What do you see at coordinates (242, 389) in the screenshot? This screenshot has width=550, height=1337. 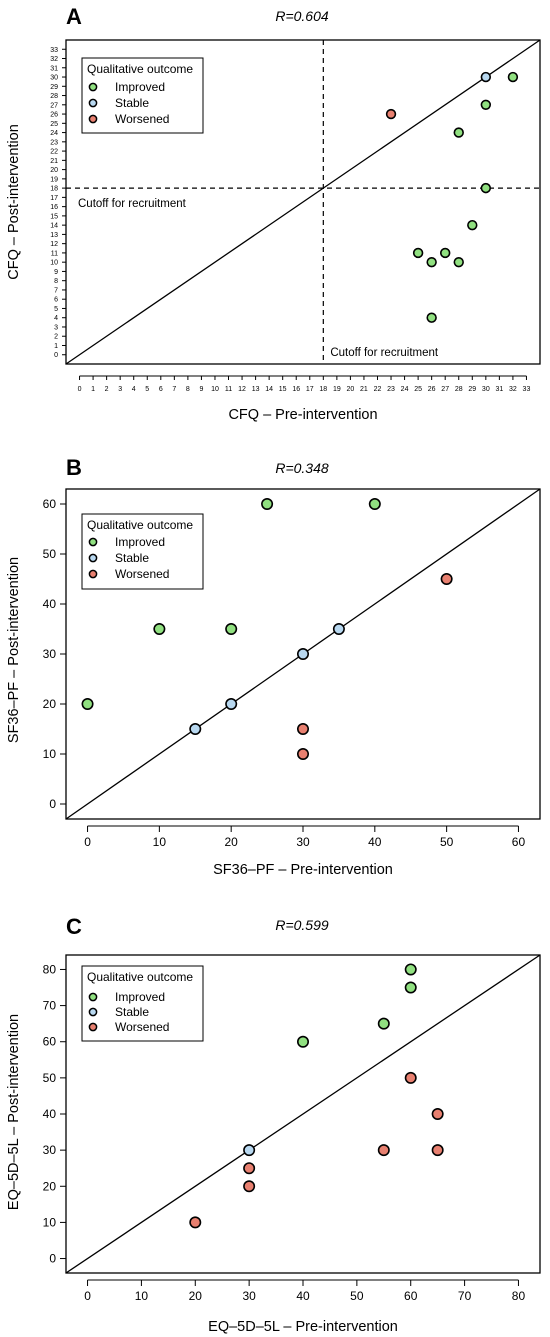 I see `panel-a-x-tick-label: 12` at bounding box center [242, 389].